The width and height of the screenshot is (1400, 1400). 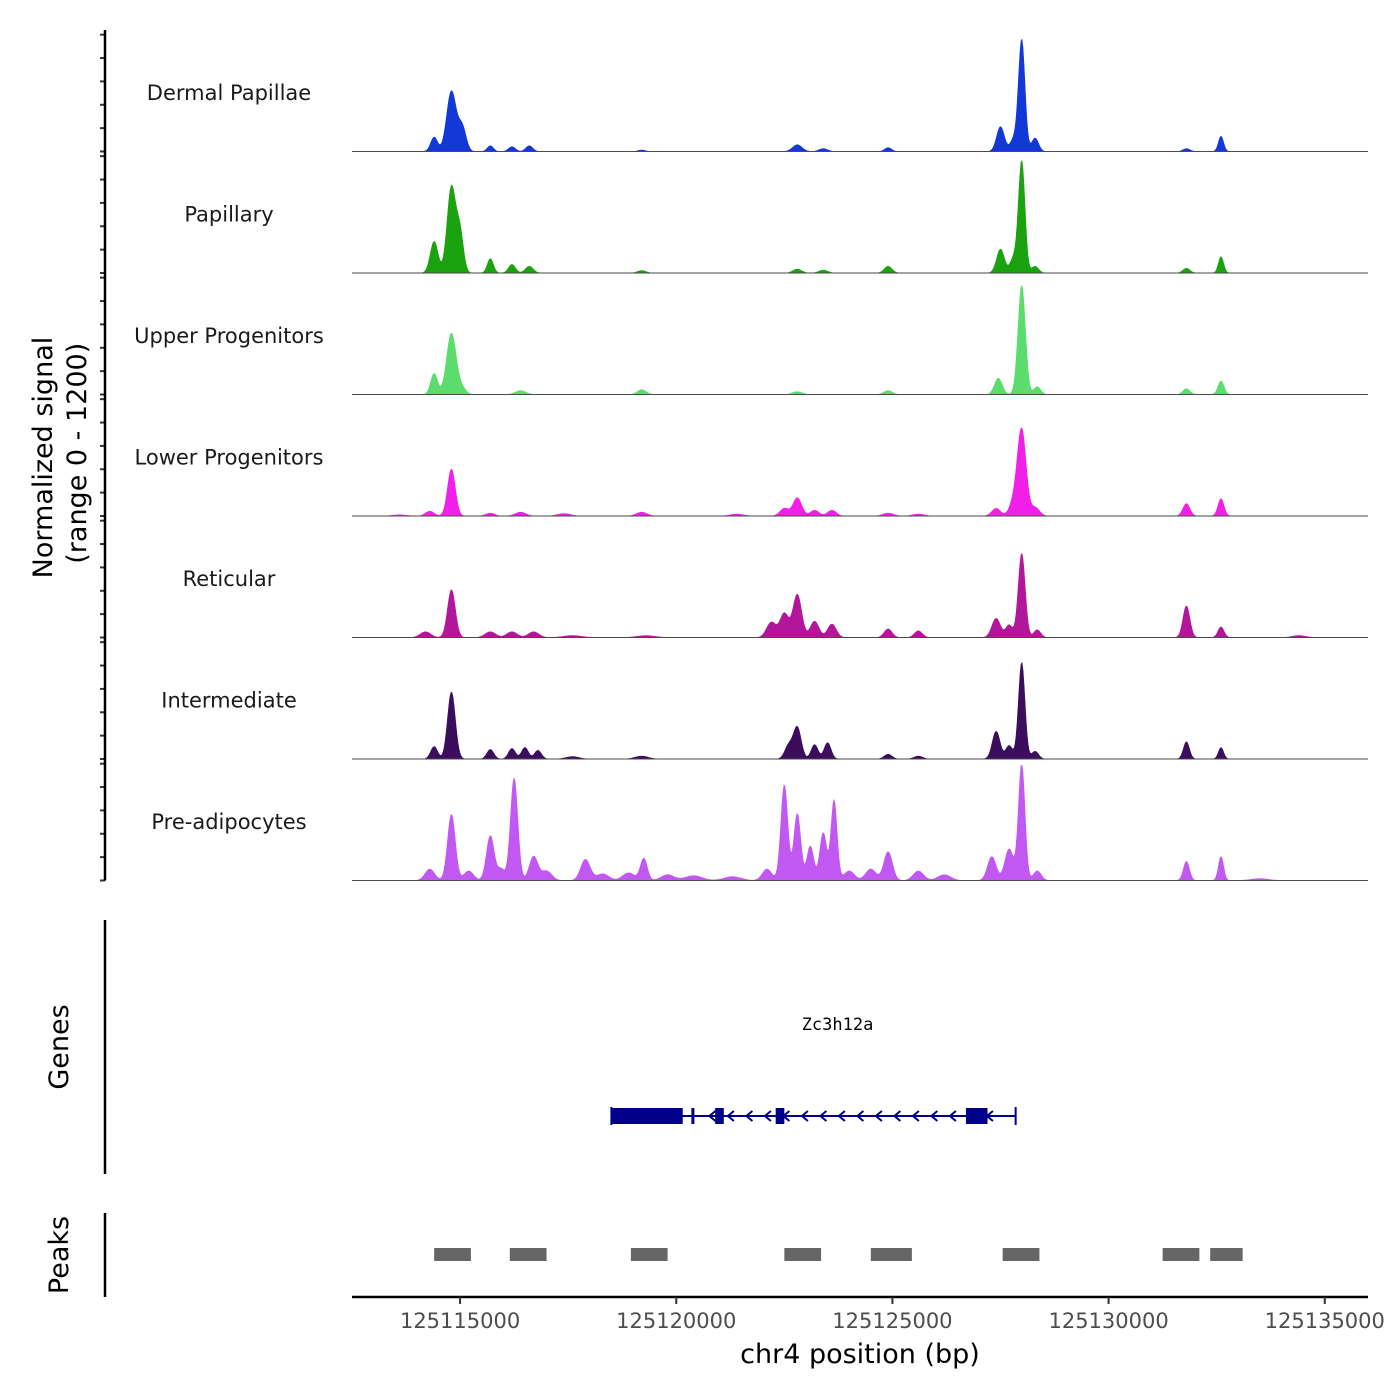 What do you see at coordinates (676, 1321) in the screenshot?
I see `x-tick-label: 125120000` at bounding box center [676, 1321].